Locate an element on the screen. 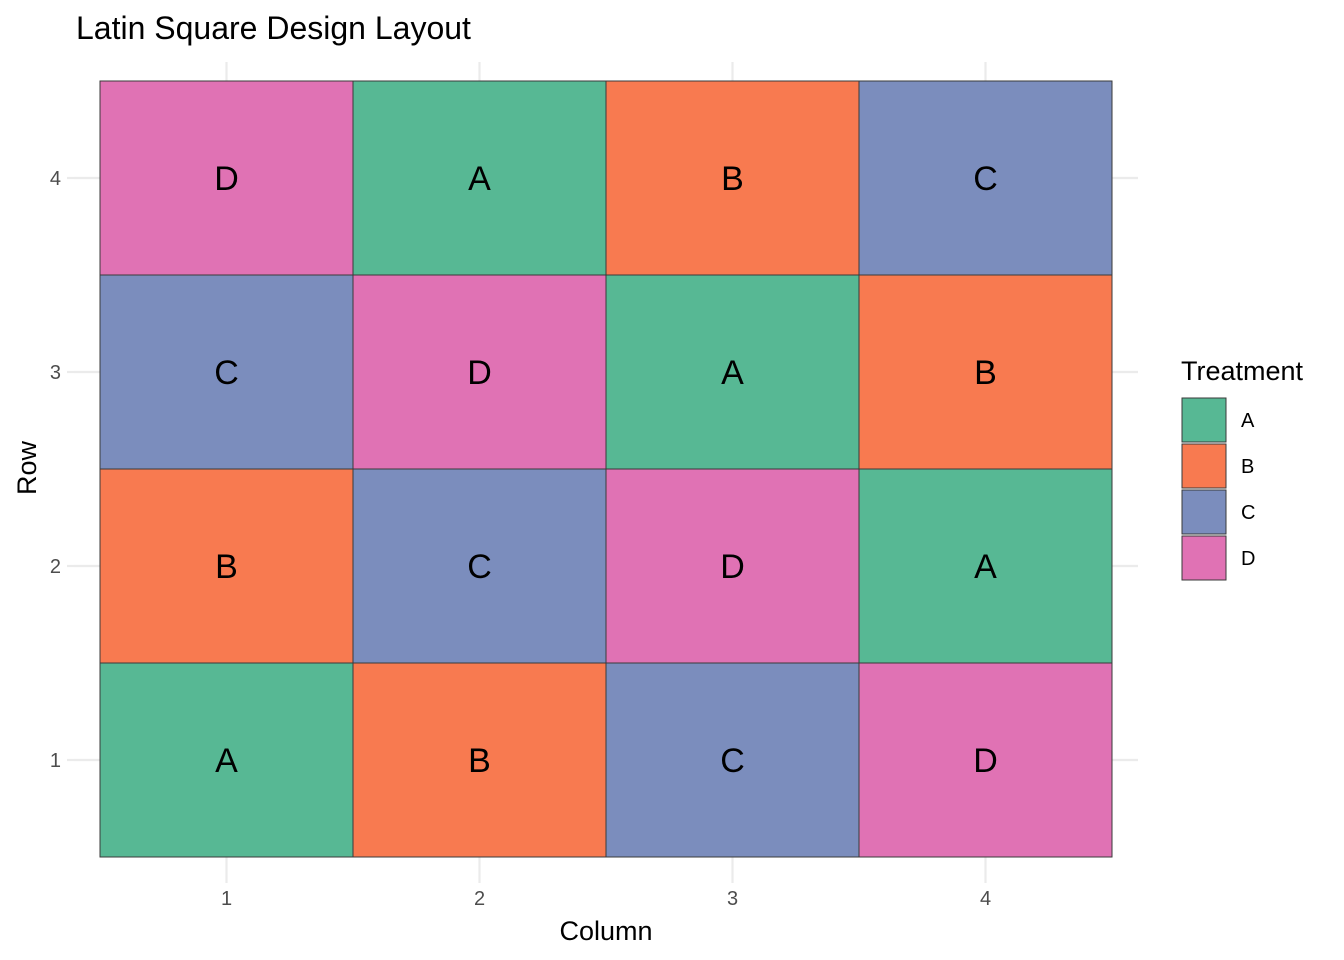  tile-r1-c1 is located at coordinates (226, 760).